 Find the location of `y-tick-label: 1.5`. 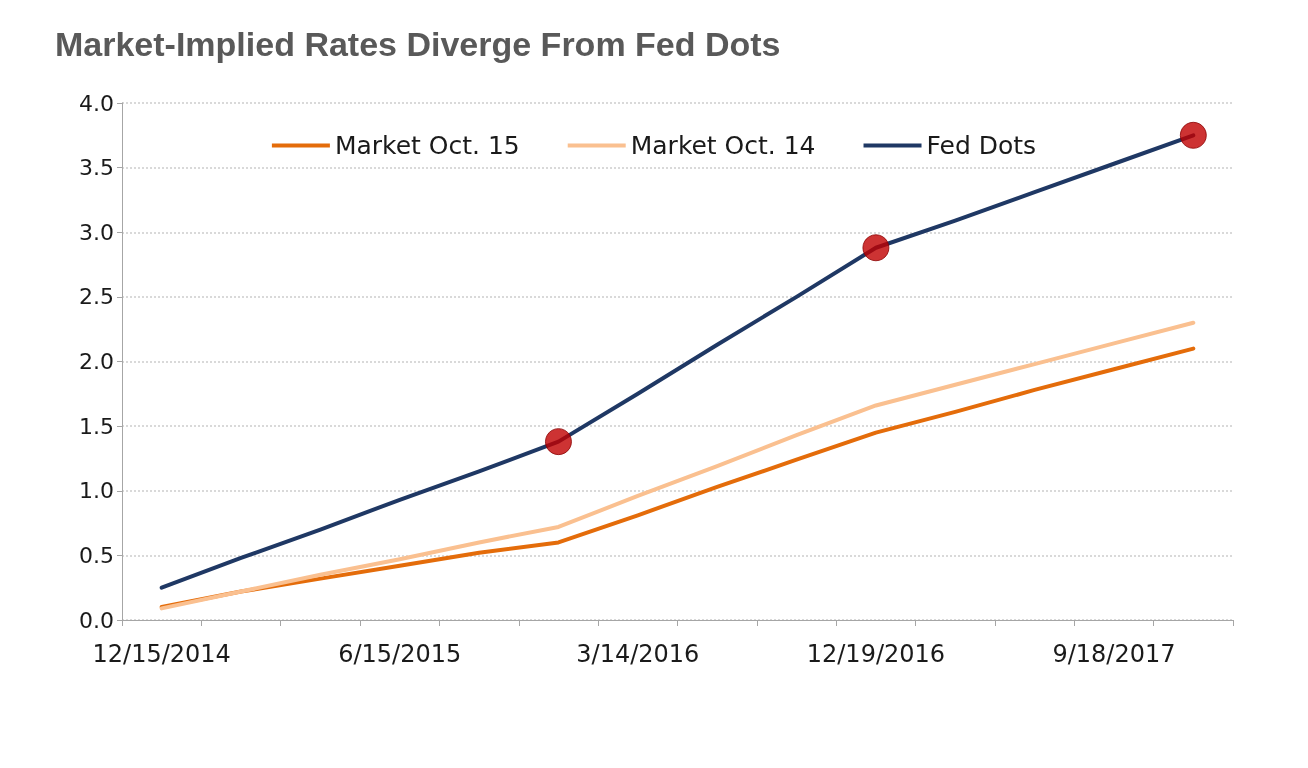

y-tick-label: 1.5 is located at coordinates (96, 426).